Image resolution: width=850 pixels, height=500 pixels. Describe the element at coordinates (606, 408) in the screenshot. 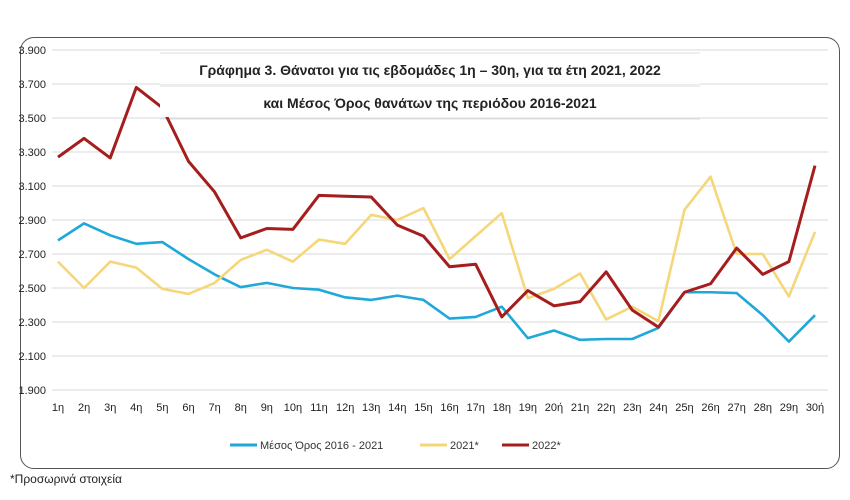

I see `x-tick-label: 22η` at that location.